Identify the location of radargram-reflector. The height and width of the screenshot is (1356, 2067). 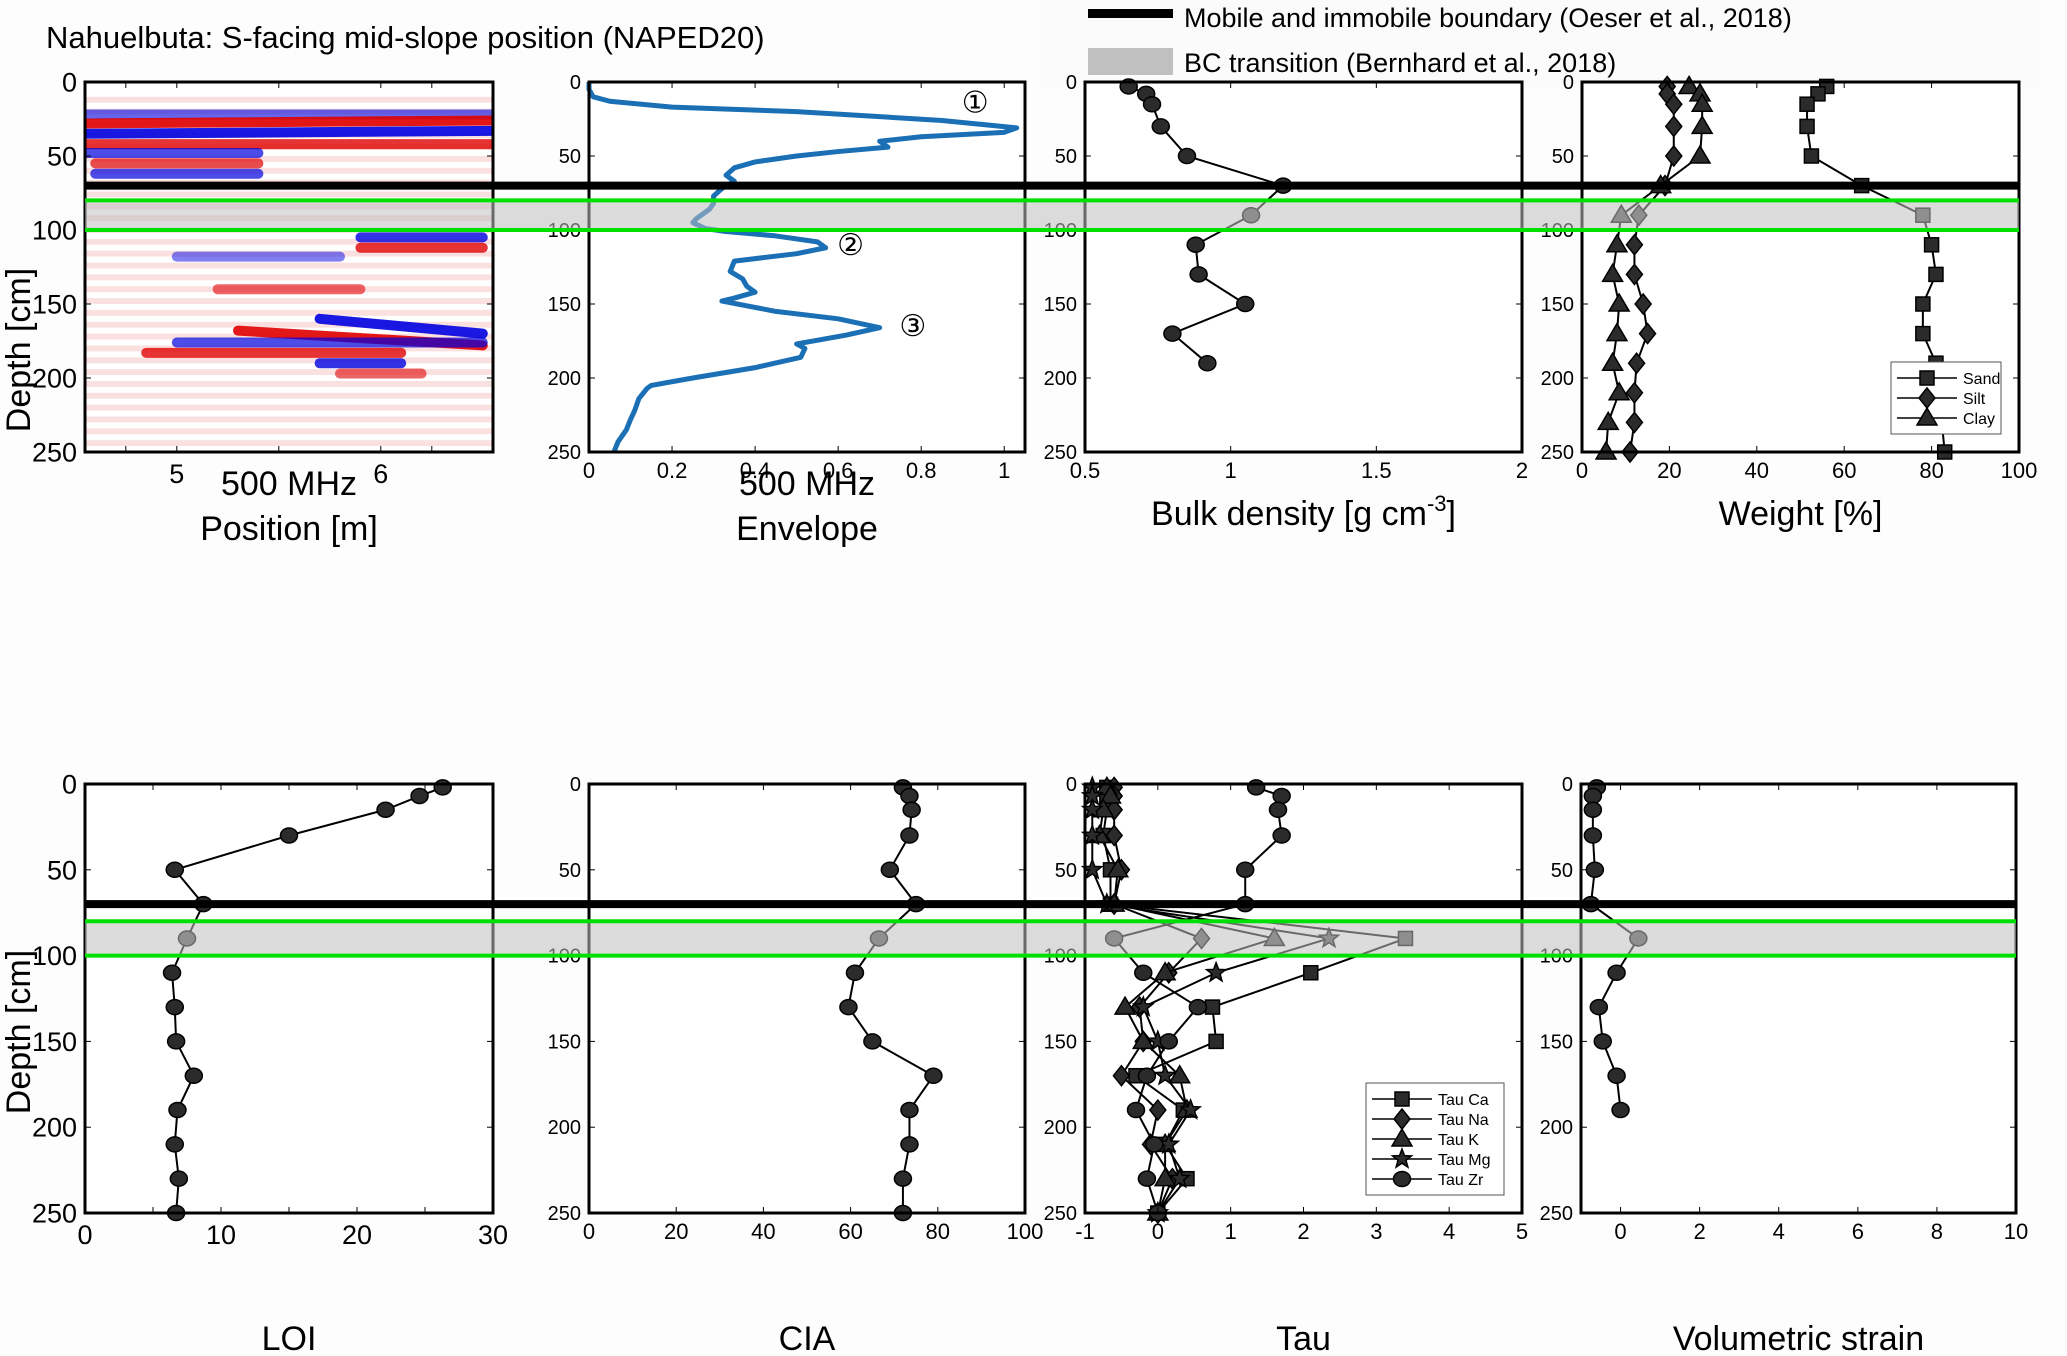
(401, 326).